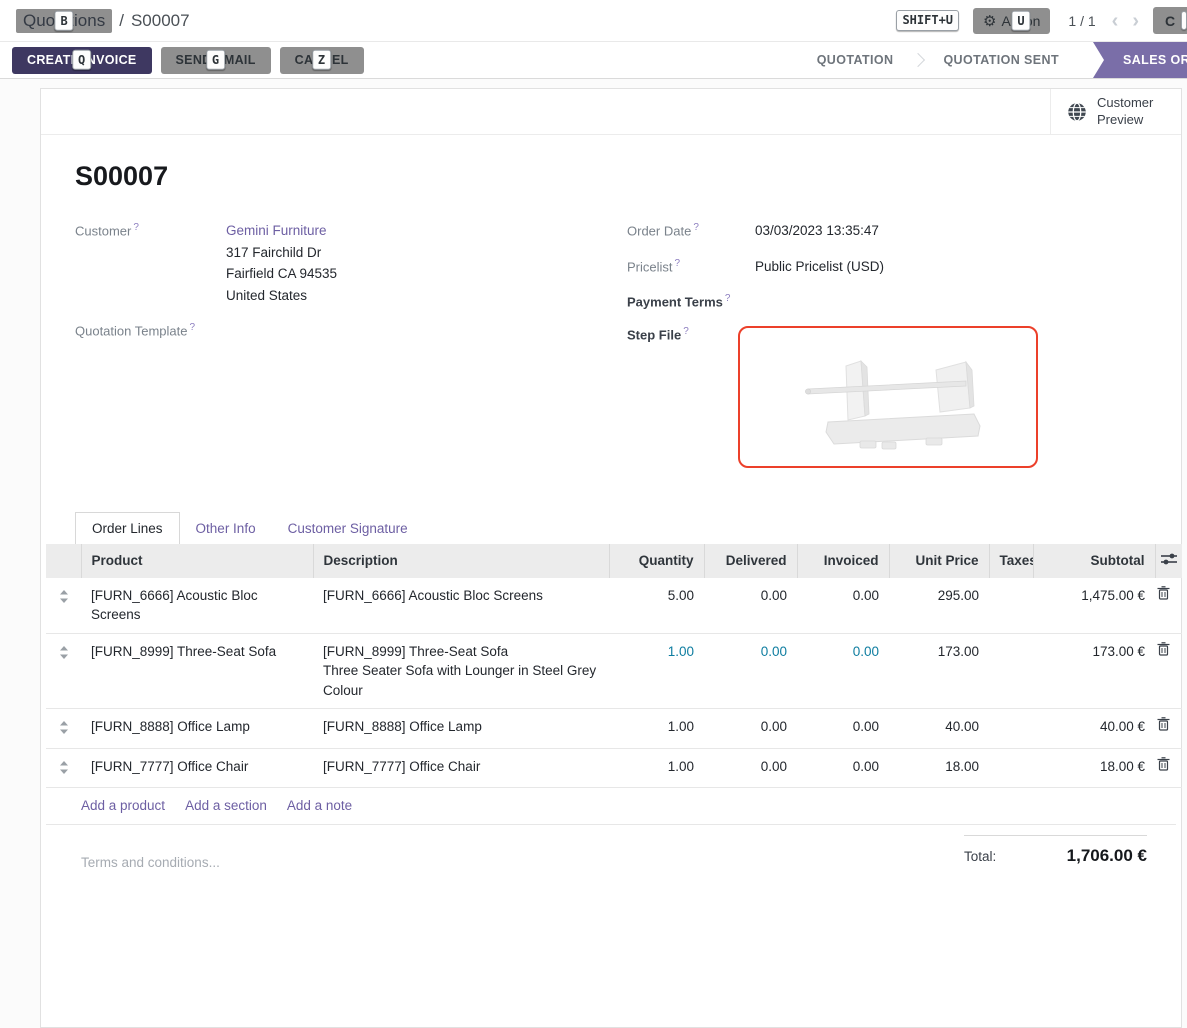 This screenshot has height=1028, width=1187. What do you see at coordinates (939, 671) in the screenshot?
I see `cell-unit-price: 173.00` at bounding box center [939, 671].